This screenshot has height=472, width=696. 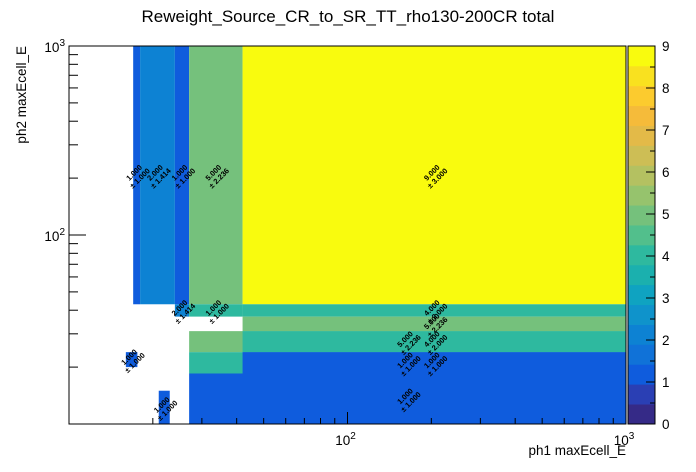 What do you see at coordinates (666, 340) in the screenshot?
I see `colorbar-tick-label: 2` at bounding box center [666, 340].